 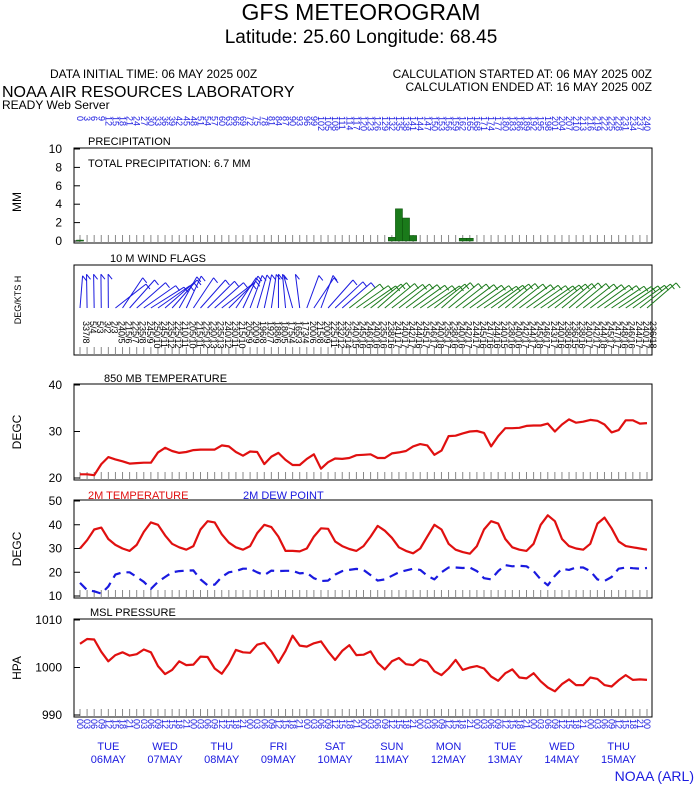 I want to click on forecast-hour-label: 237, so click(x=640, y=123).